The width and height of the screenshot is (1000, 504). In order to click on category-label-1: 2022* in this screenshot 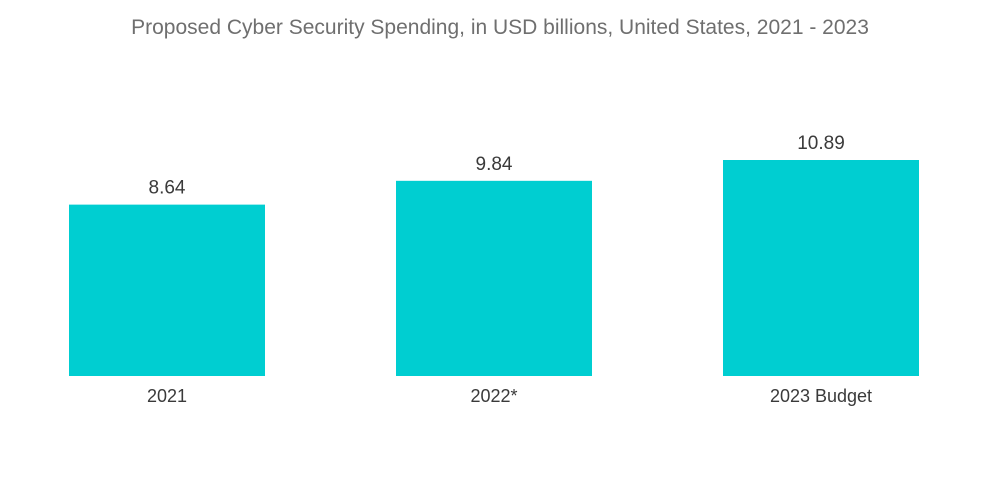, I will do `click(493, 396)`.